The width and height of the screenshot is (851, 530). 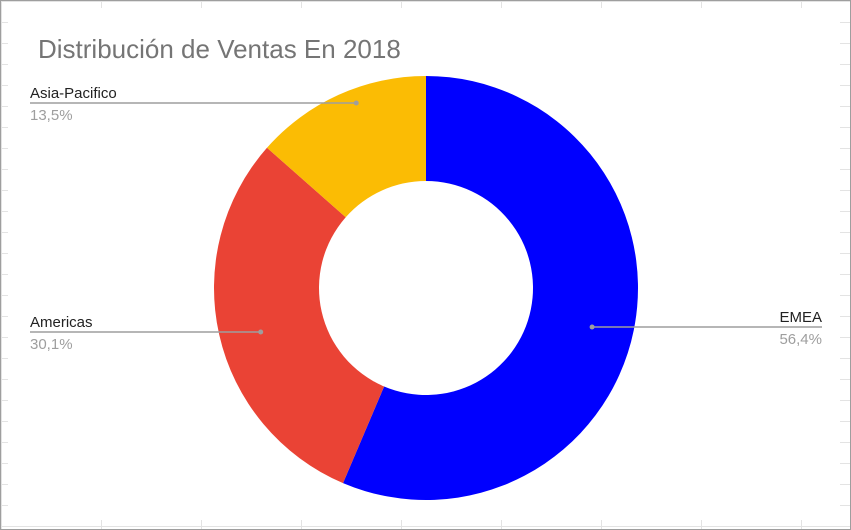 What do you see at coordinates (346, 147) in the screenshot?
I see `slice-asia-pacifico` at bounding box center [346, 147].